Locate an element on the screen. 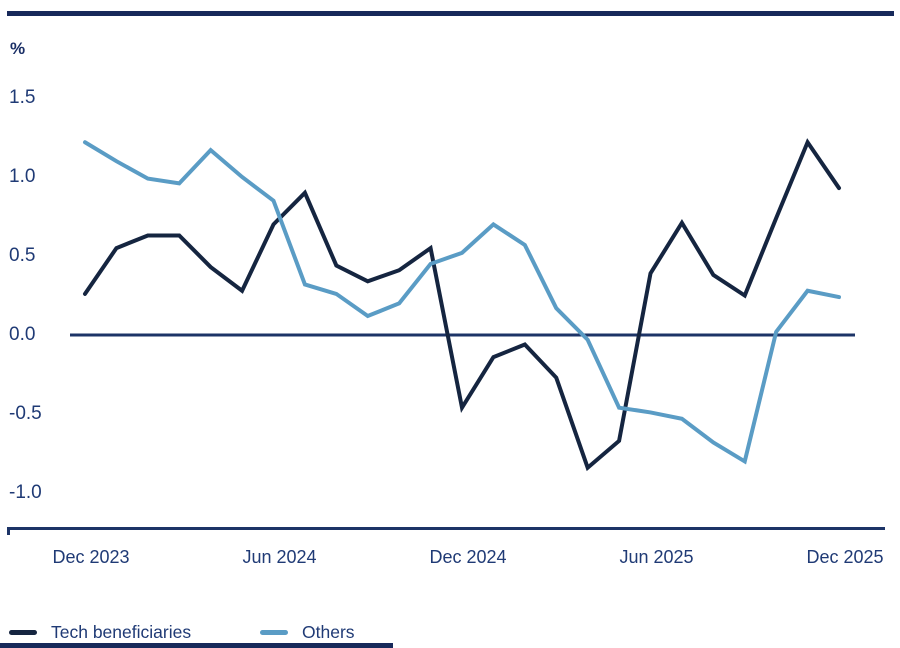 The image size is (900, 648). legend-item-others: Others is located at coordinates (307, 632).